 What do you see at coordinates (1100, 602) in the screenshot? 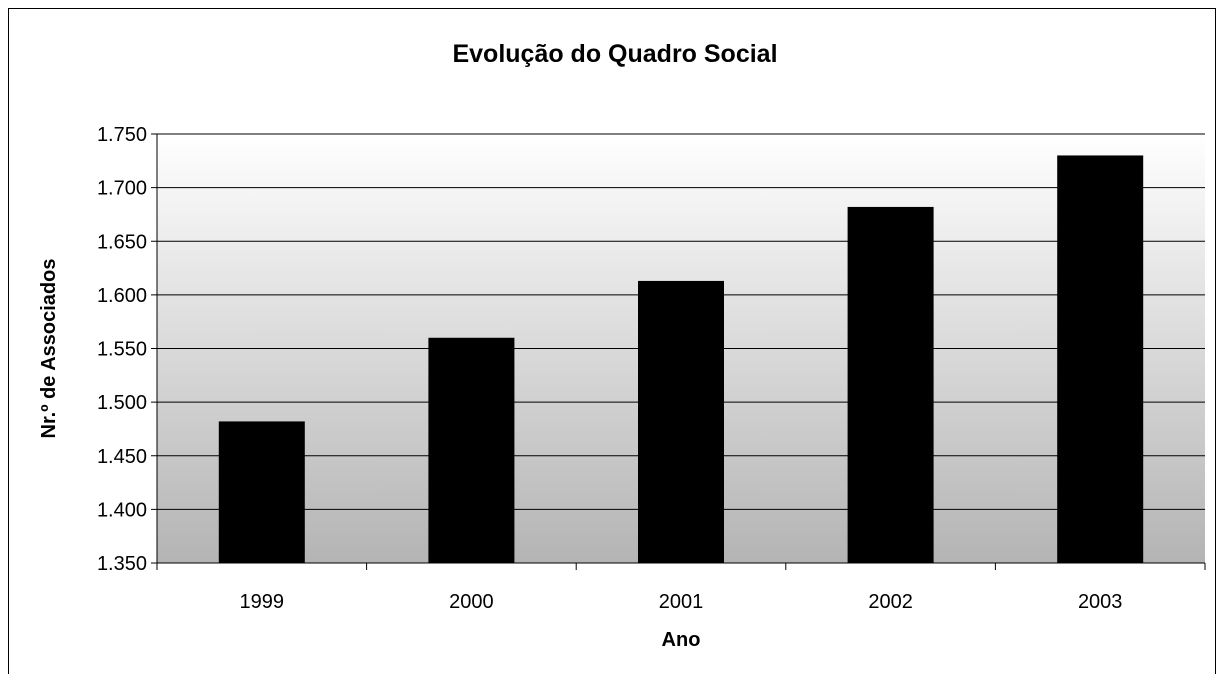
I see `x-tick-label: 2003` at bounding box center [1100, 602].